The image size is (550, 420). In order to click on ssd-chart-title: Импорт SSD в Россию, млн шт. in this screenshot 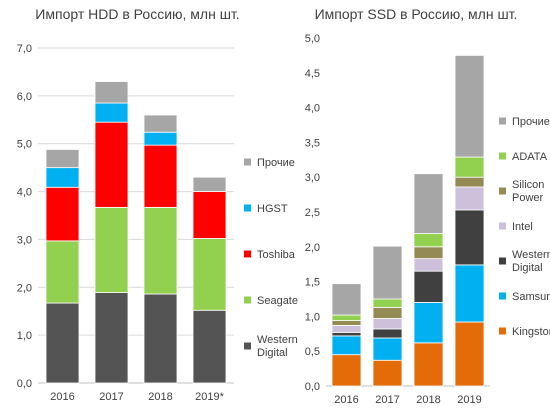, I will do `click(416, 14)`.